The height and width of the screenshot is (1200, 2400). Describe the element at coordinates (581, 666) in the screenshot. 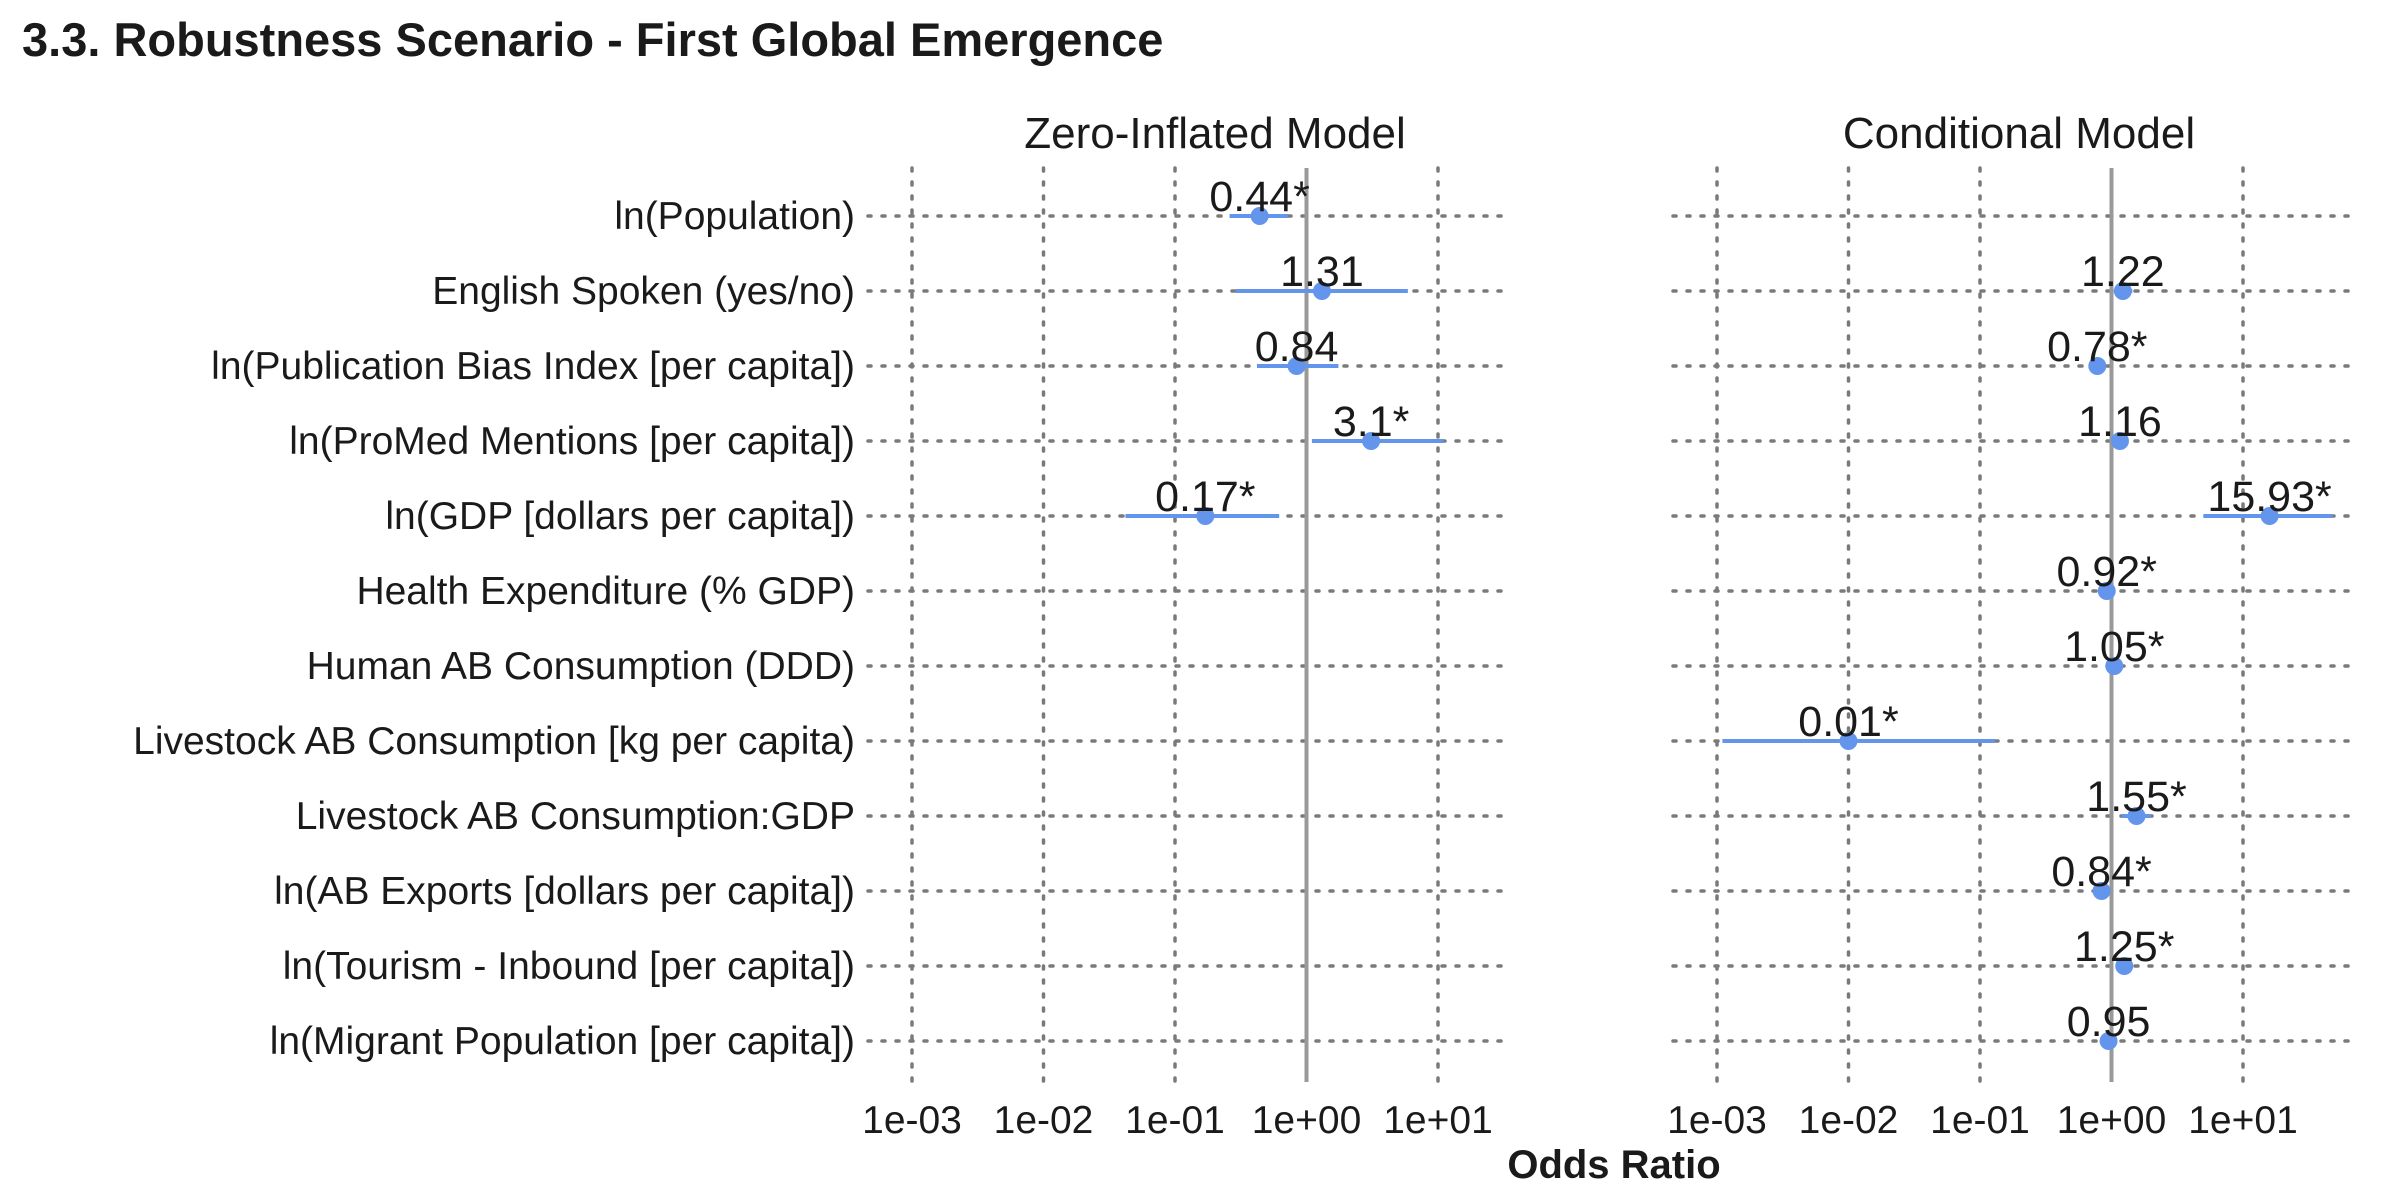

I see `row-label: Human AB Consumption (DDD)` at that location.